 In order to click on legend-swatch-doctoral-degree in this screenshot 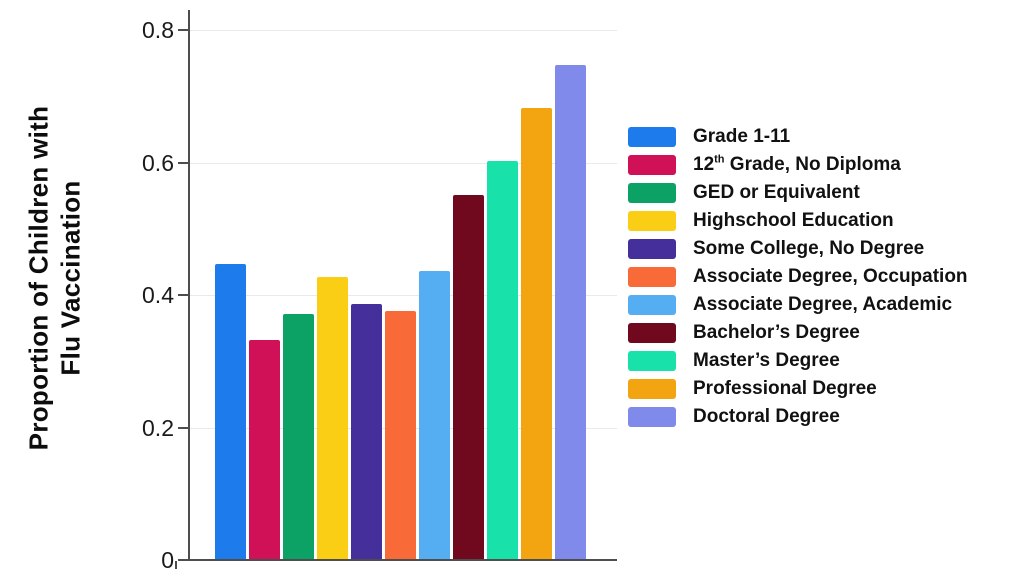, I will do `click(652, 417)`.